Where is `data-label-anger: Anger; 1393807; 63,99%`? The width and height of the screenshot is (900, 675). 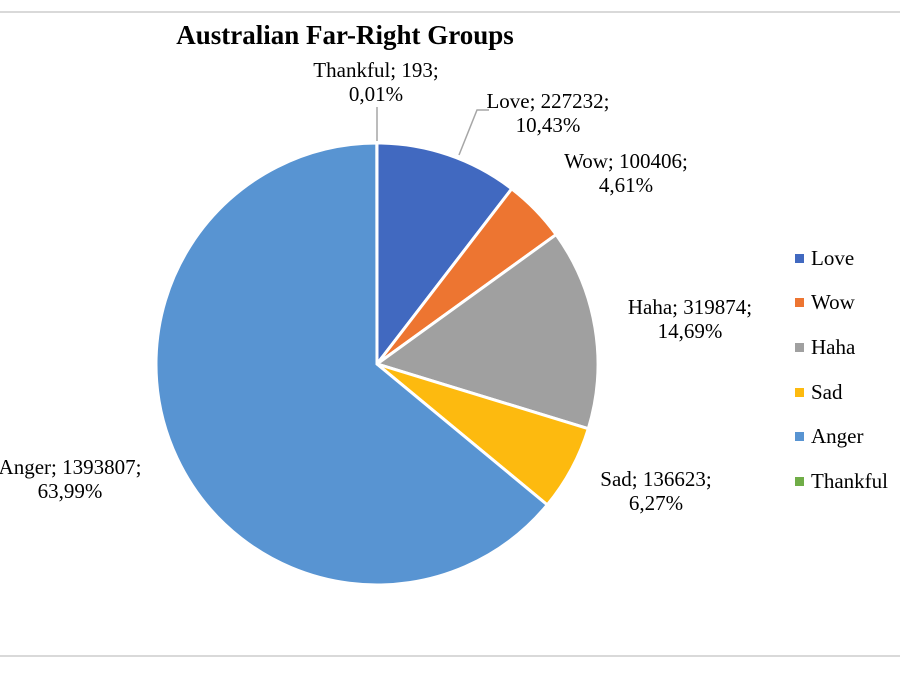 data-label-anger: Anger; 1393807; 63,99% is located at coordinates (70, 479).